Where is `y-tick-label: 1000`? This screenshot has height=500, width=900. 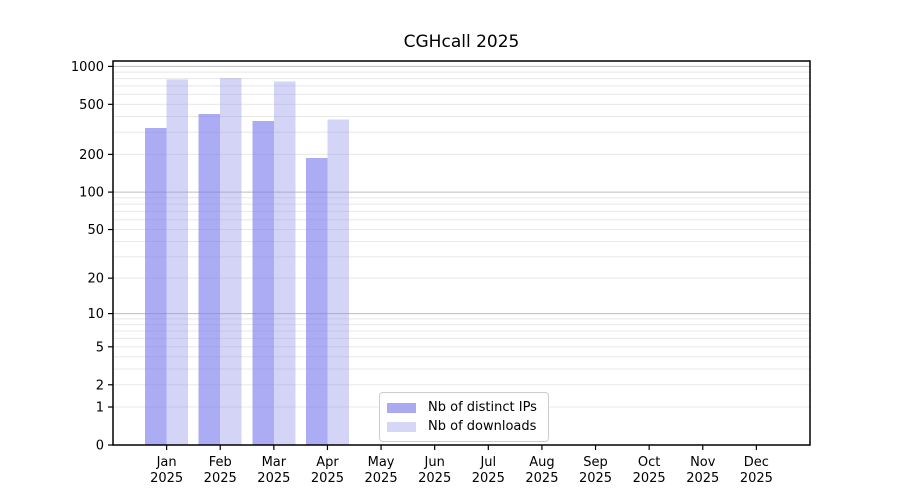 y-tick-label: 1000 is located at coordinates (87, 67).